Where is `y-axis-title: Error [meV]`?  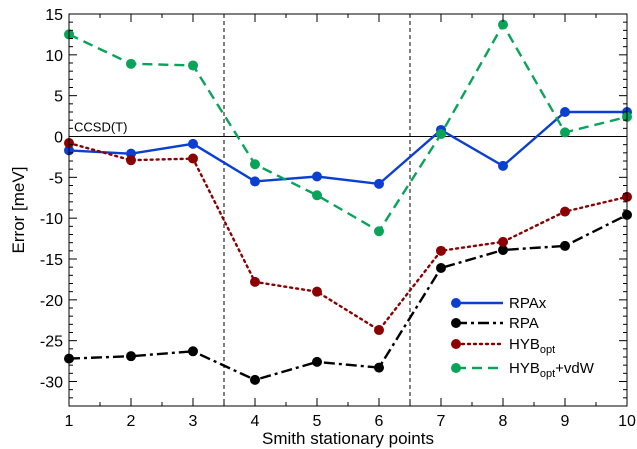
y-axis-title: Error [meV] is located at coordinates (18, 210).